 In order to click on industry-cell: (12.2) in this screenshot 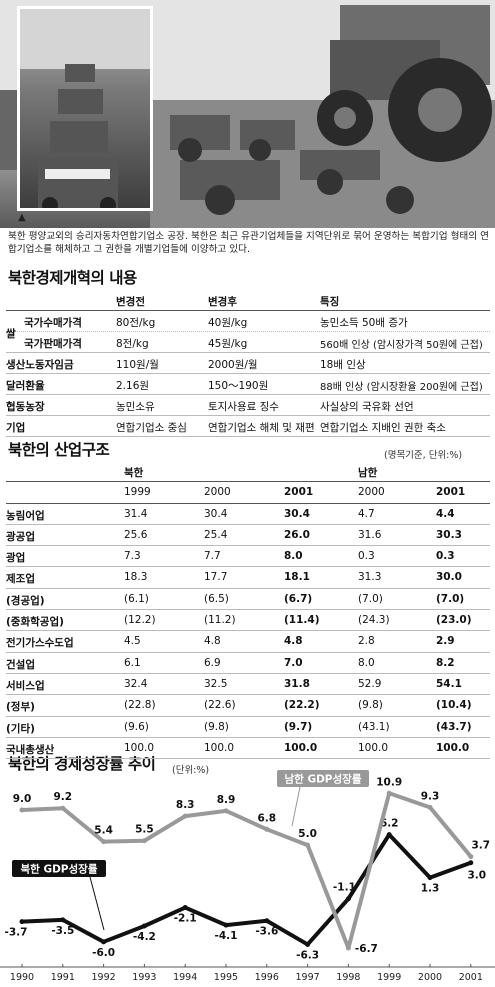, I will do `click(140, 620)`.